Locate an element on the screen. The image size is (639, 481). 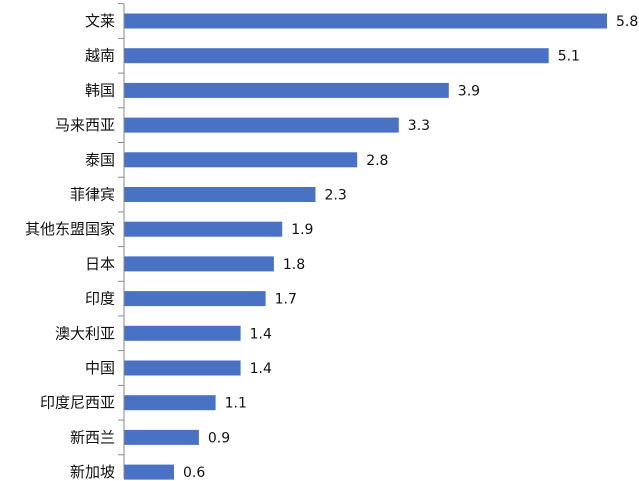
category-label: 马来西亚 is located at coordinates (85, 125).